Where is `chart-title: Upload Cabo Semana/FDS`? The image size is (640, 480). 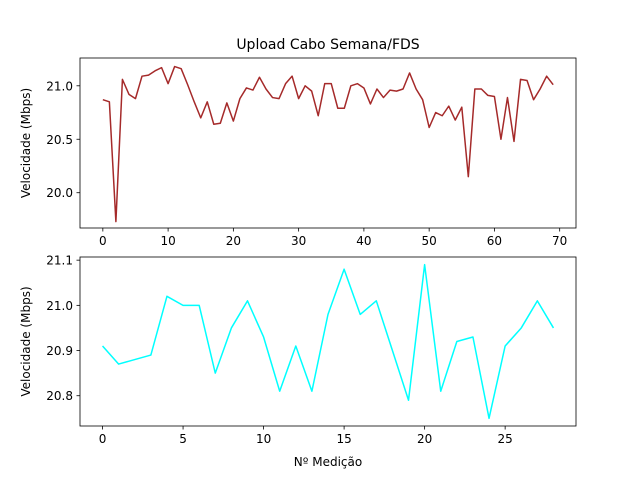 chart-title: Upload Cabo Semana/FDS is located at coordinates (327, 45).